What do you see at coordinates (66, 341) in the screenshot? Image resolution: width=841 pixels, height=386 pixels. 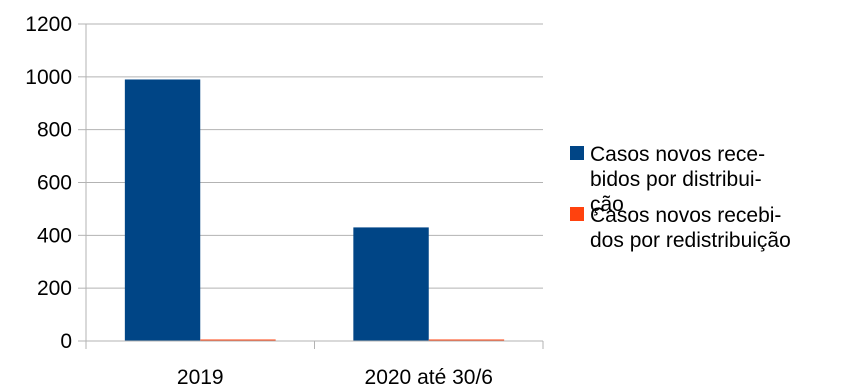 I see `y-tick-label: 0` at bounding box center [66, 341].